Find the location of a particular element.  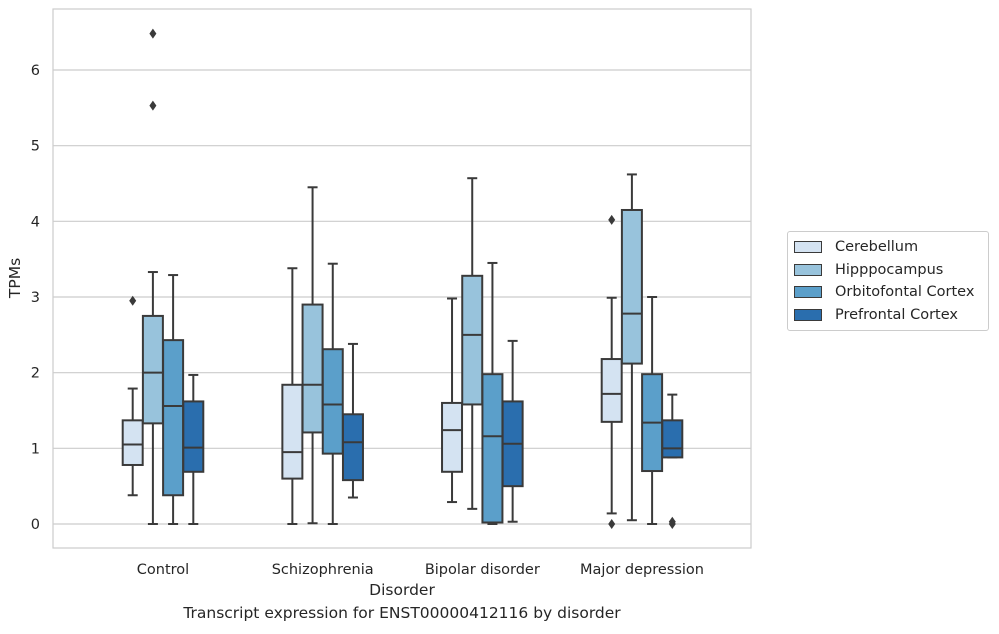

y-tick-label: 6 is located at coordinates (35, 71).